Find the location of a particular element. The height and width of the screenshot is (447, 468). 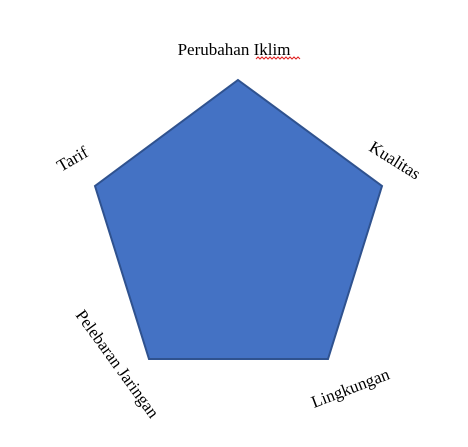

label-lingkungan: Lingkungan is located at coordinates (351, 387).